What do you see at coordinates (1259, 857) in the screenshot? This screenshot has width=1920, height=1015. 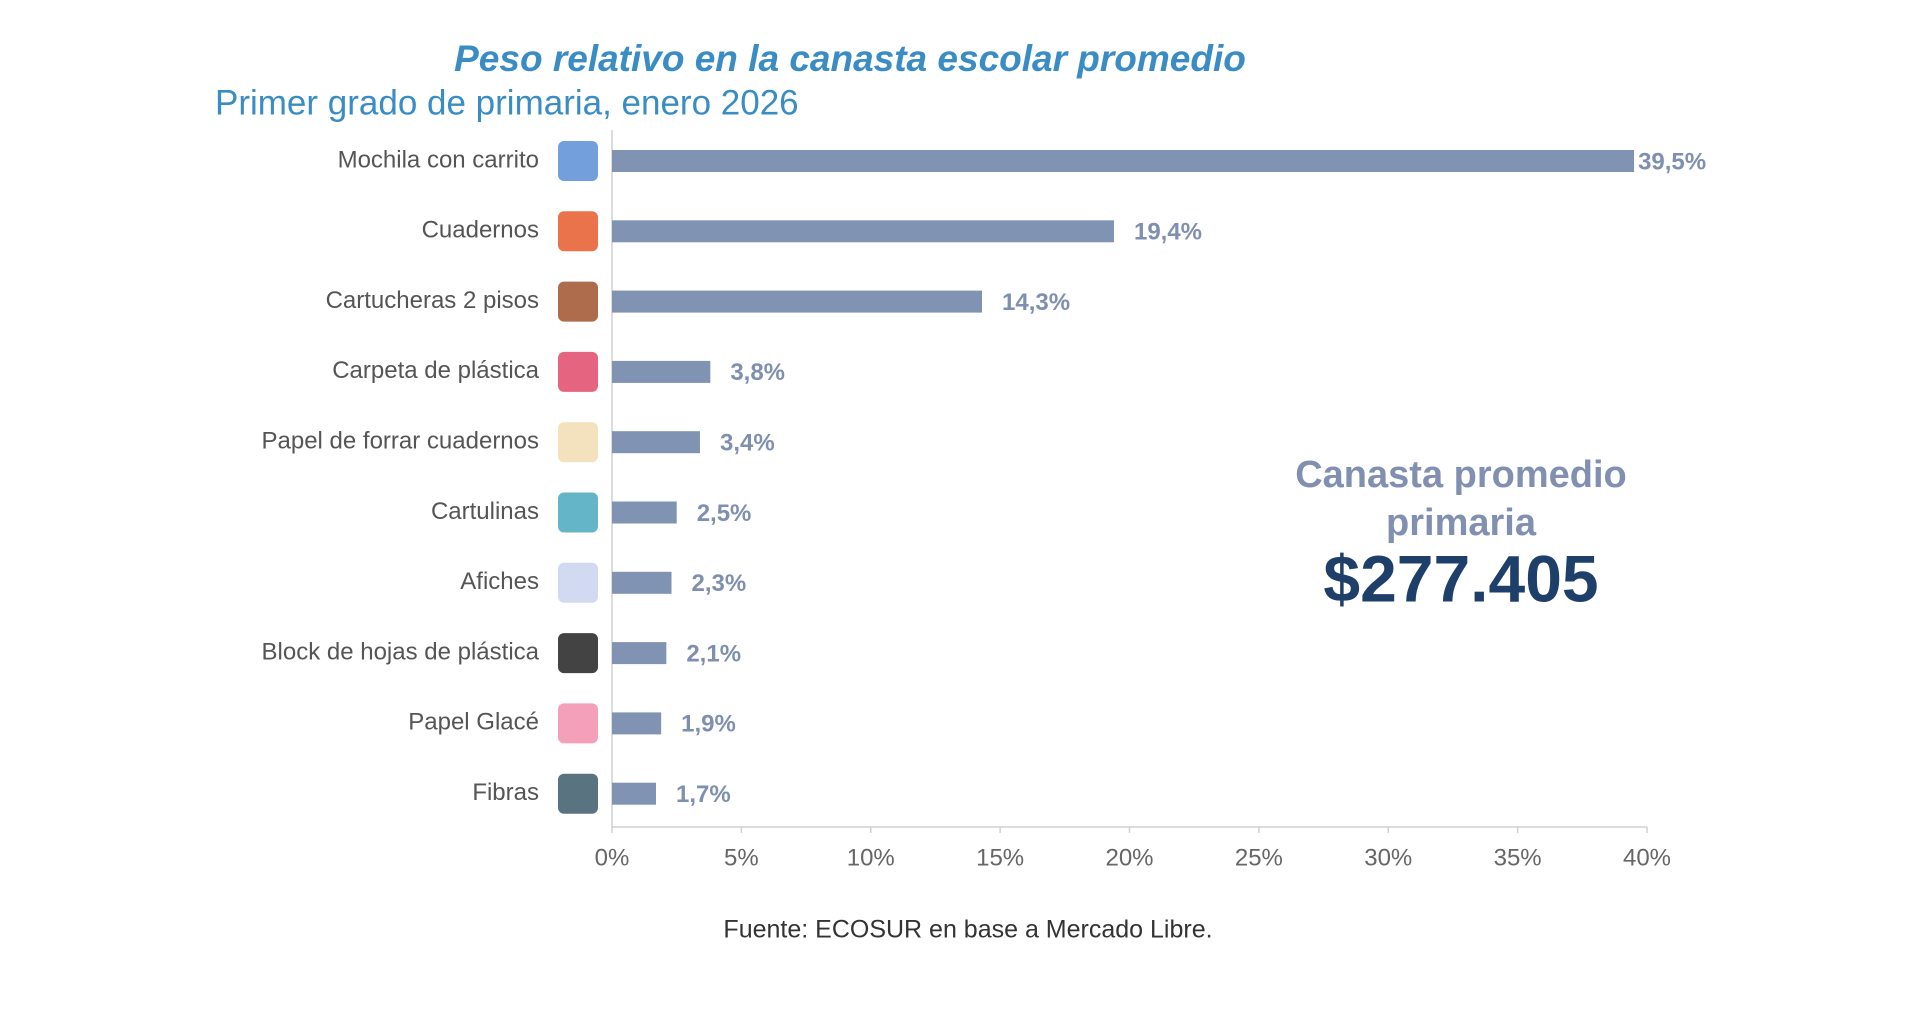 I see `x-tick-label: 25%` at bounding box center [1259, 857].